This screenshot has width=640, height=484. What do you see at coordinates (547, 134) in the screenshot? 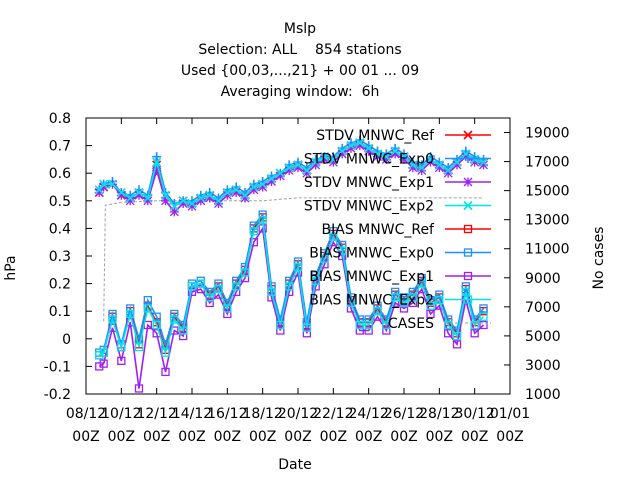
I see `y2-tick-label: 19000` at bounding box center [547, 134].